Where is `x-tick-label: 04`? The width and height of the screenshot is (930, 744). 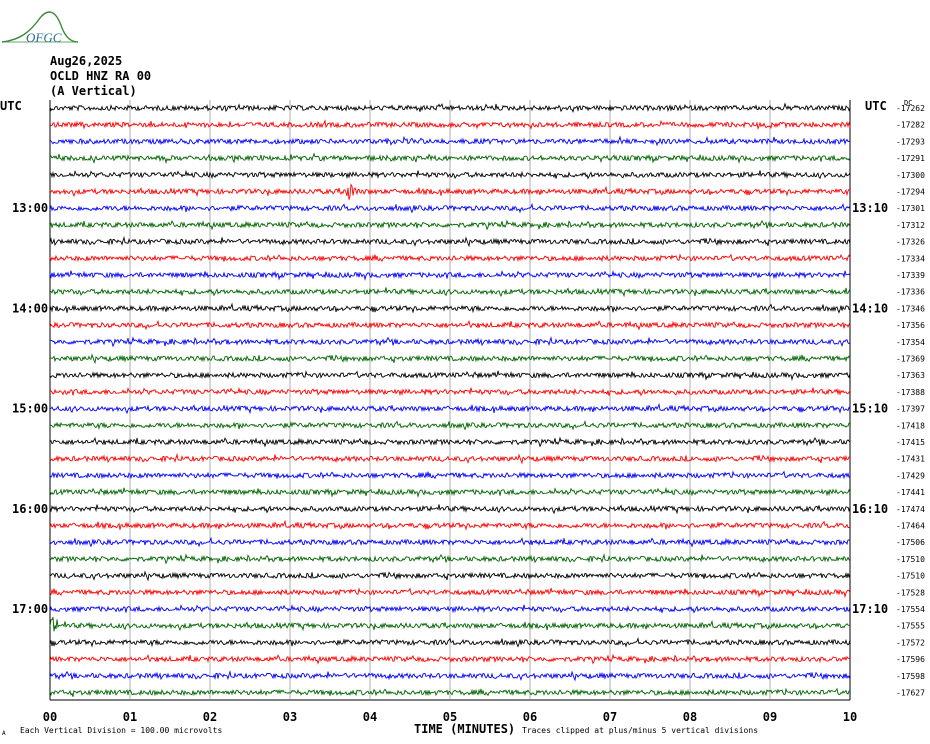
x-tick-label: 04 is located at coordinates (370, 717).